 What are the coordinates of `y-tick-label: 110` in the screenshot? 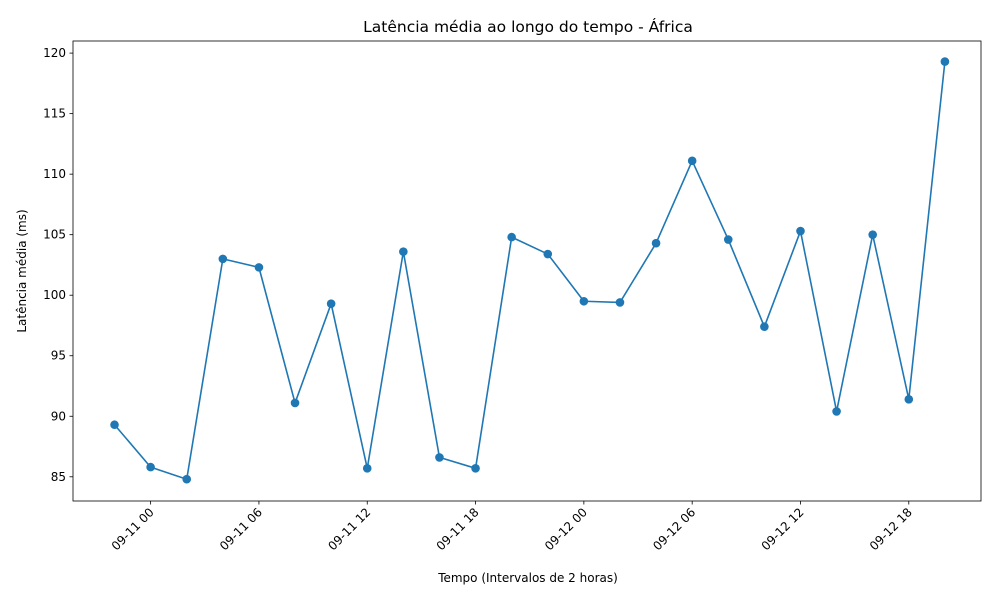 It's located at (54, 174).